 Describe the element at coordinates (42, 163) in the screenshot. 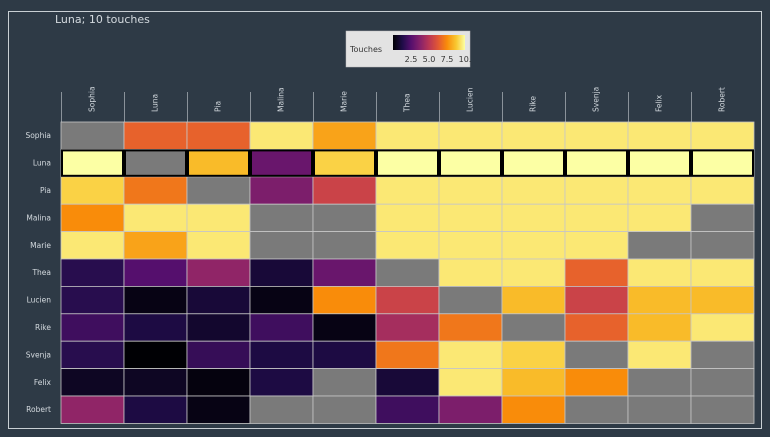

I see `row-label: Luna` at that location.